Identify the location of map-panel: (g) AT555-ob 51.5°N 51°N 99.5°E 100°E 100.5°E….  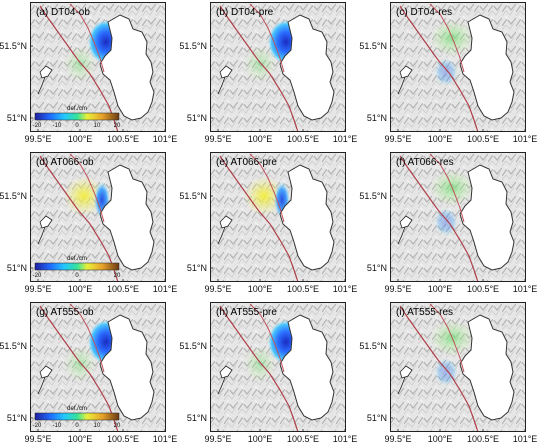
(88, 373).